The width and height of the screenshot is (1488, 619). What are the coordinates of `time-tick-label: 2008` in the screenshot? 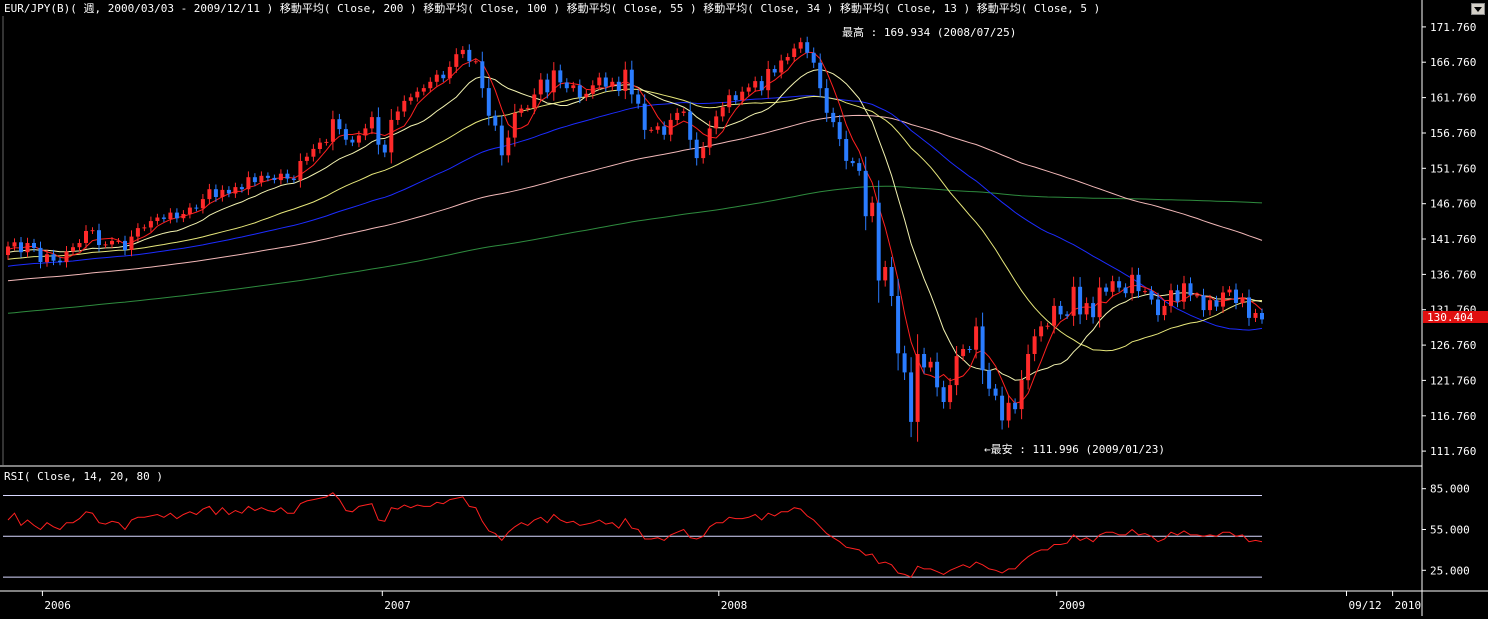 It's located at (734, 605).